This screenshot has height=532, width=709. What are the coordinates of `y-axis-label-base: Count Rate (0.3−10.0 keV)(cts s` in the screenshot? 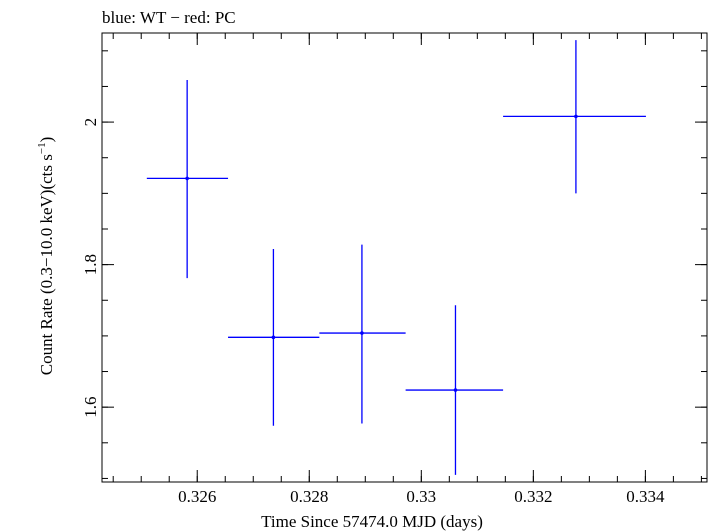 It's located at (46, 264).